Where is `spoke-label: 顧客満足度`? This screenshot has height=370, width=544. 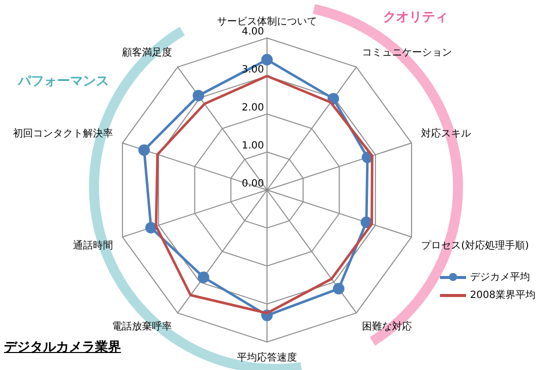 spoke-label: 顧客満足度 is located at coordinates (147, 52).